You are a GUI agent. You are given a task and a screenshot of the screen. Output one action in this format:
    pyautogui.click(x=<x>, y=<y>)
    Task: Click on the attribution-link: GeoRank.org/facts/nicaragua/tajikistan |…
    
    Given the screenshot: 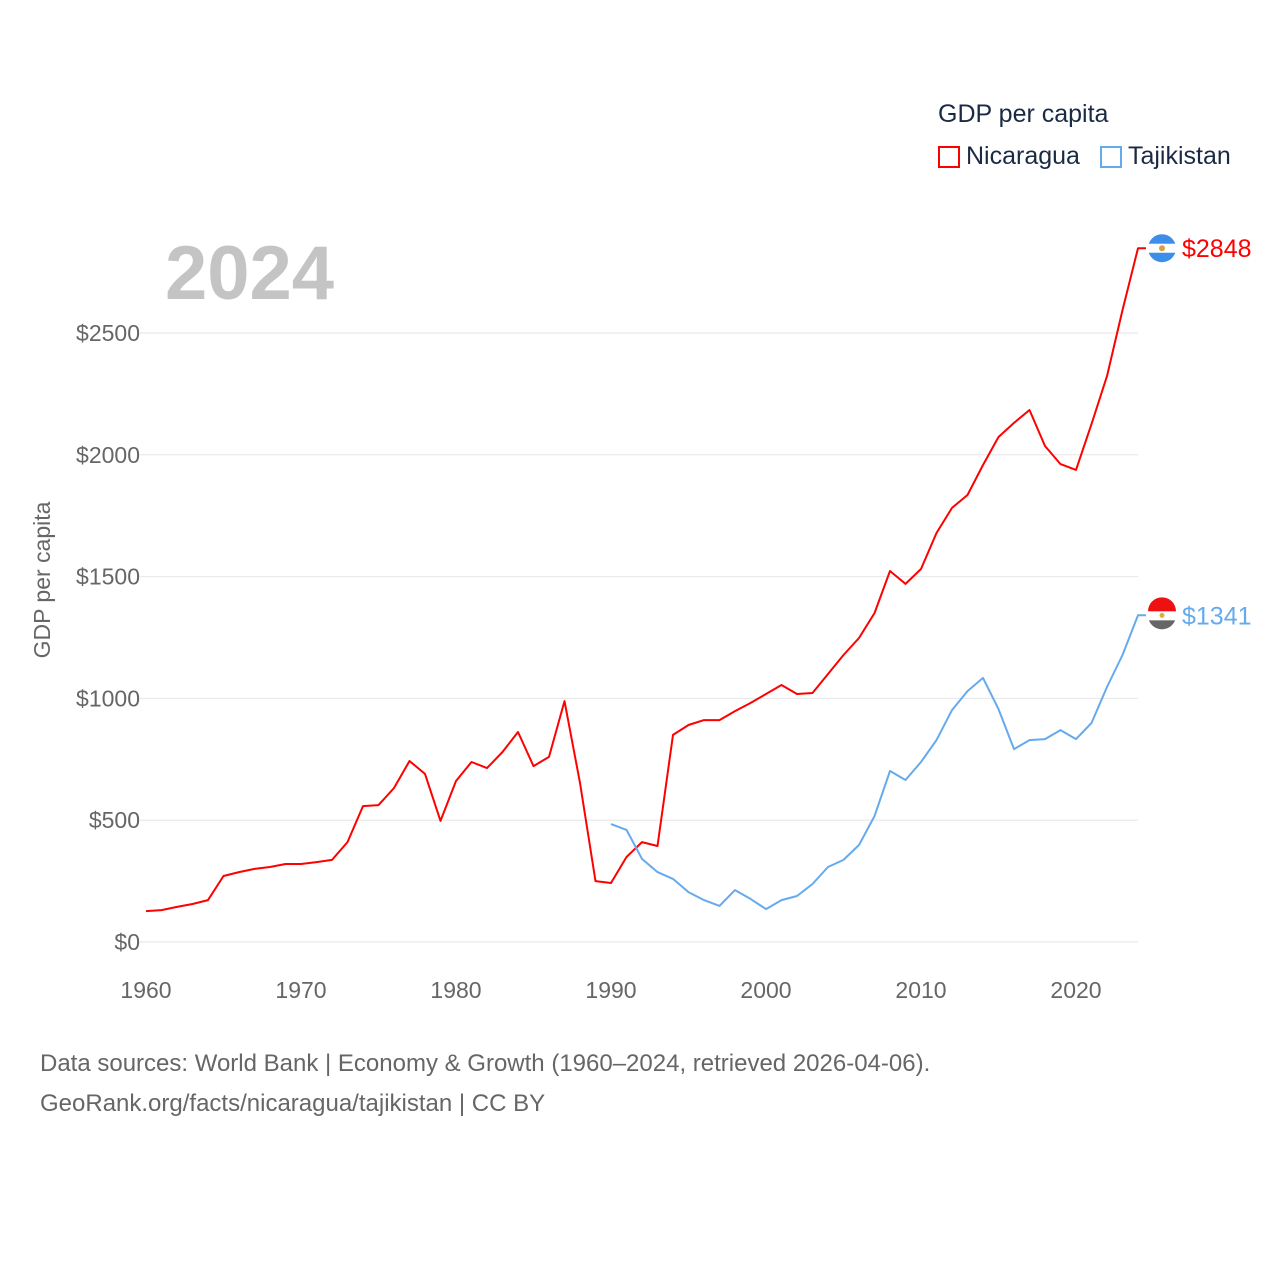 What is the action you would take?
    pyautogui.click(x=293, y=1103)
    